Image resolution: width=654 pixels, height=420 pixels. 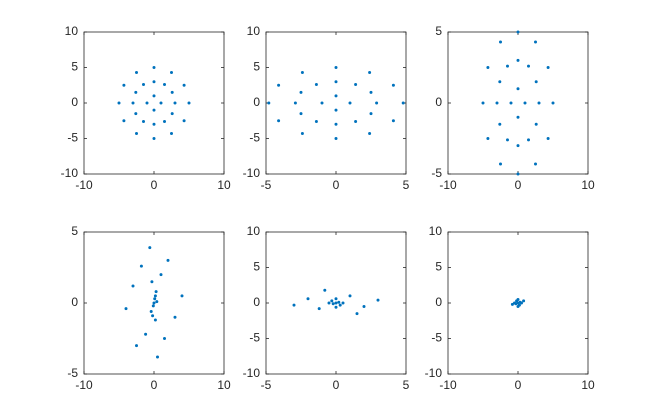 I want to click on axes-box, so click(x=154, y=103).